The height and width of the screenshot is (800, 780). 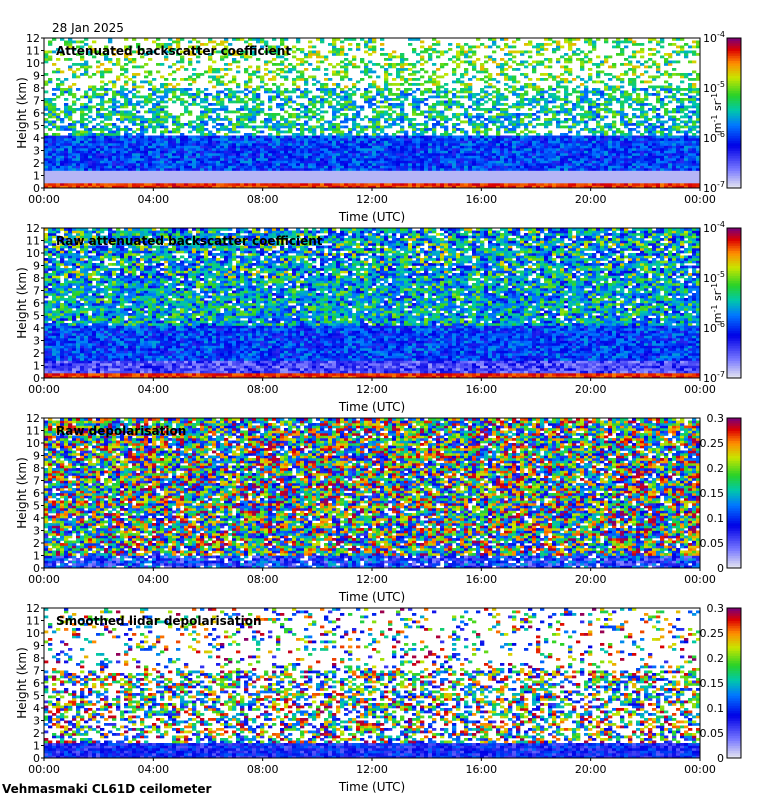 I want to click on panel-title: Raw depolarisation, so click(x=121, y=431).